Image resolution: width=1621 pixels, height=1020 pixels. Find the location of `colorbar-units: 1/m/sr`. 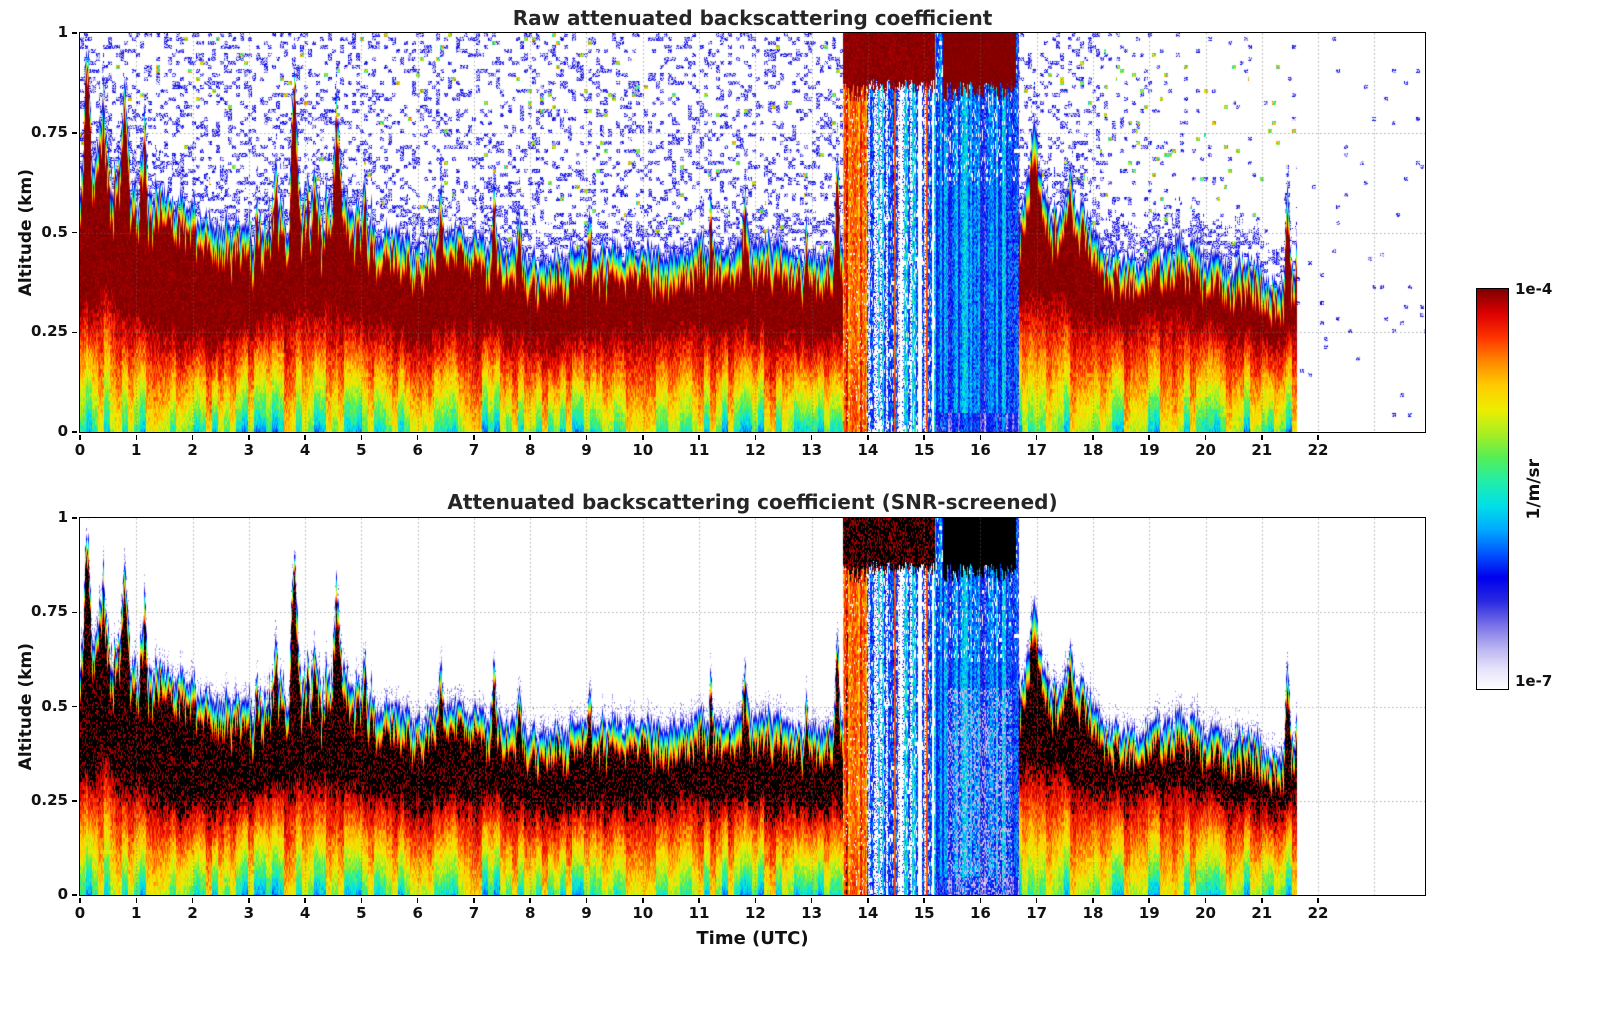

colorbar-units: 1/m/sr is located at coordinates (1534, 489).